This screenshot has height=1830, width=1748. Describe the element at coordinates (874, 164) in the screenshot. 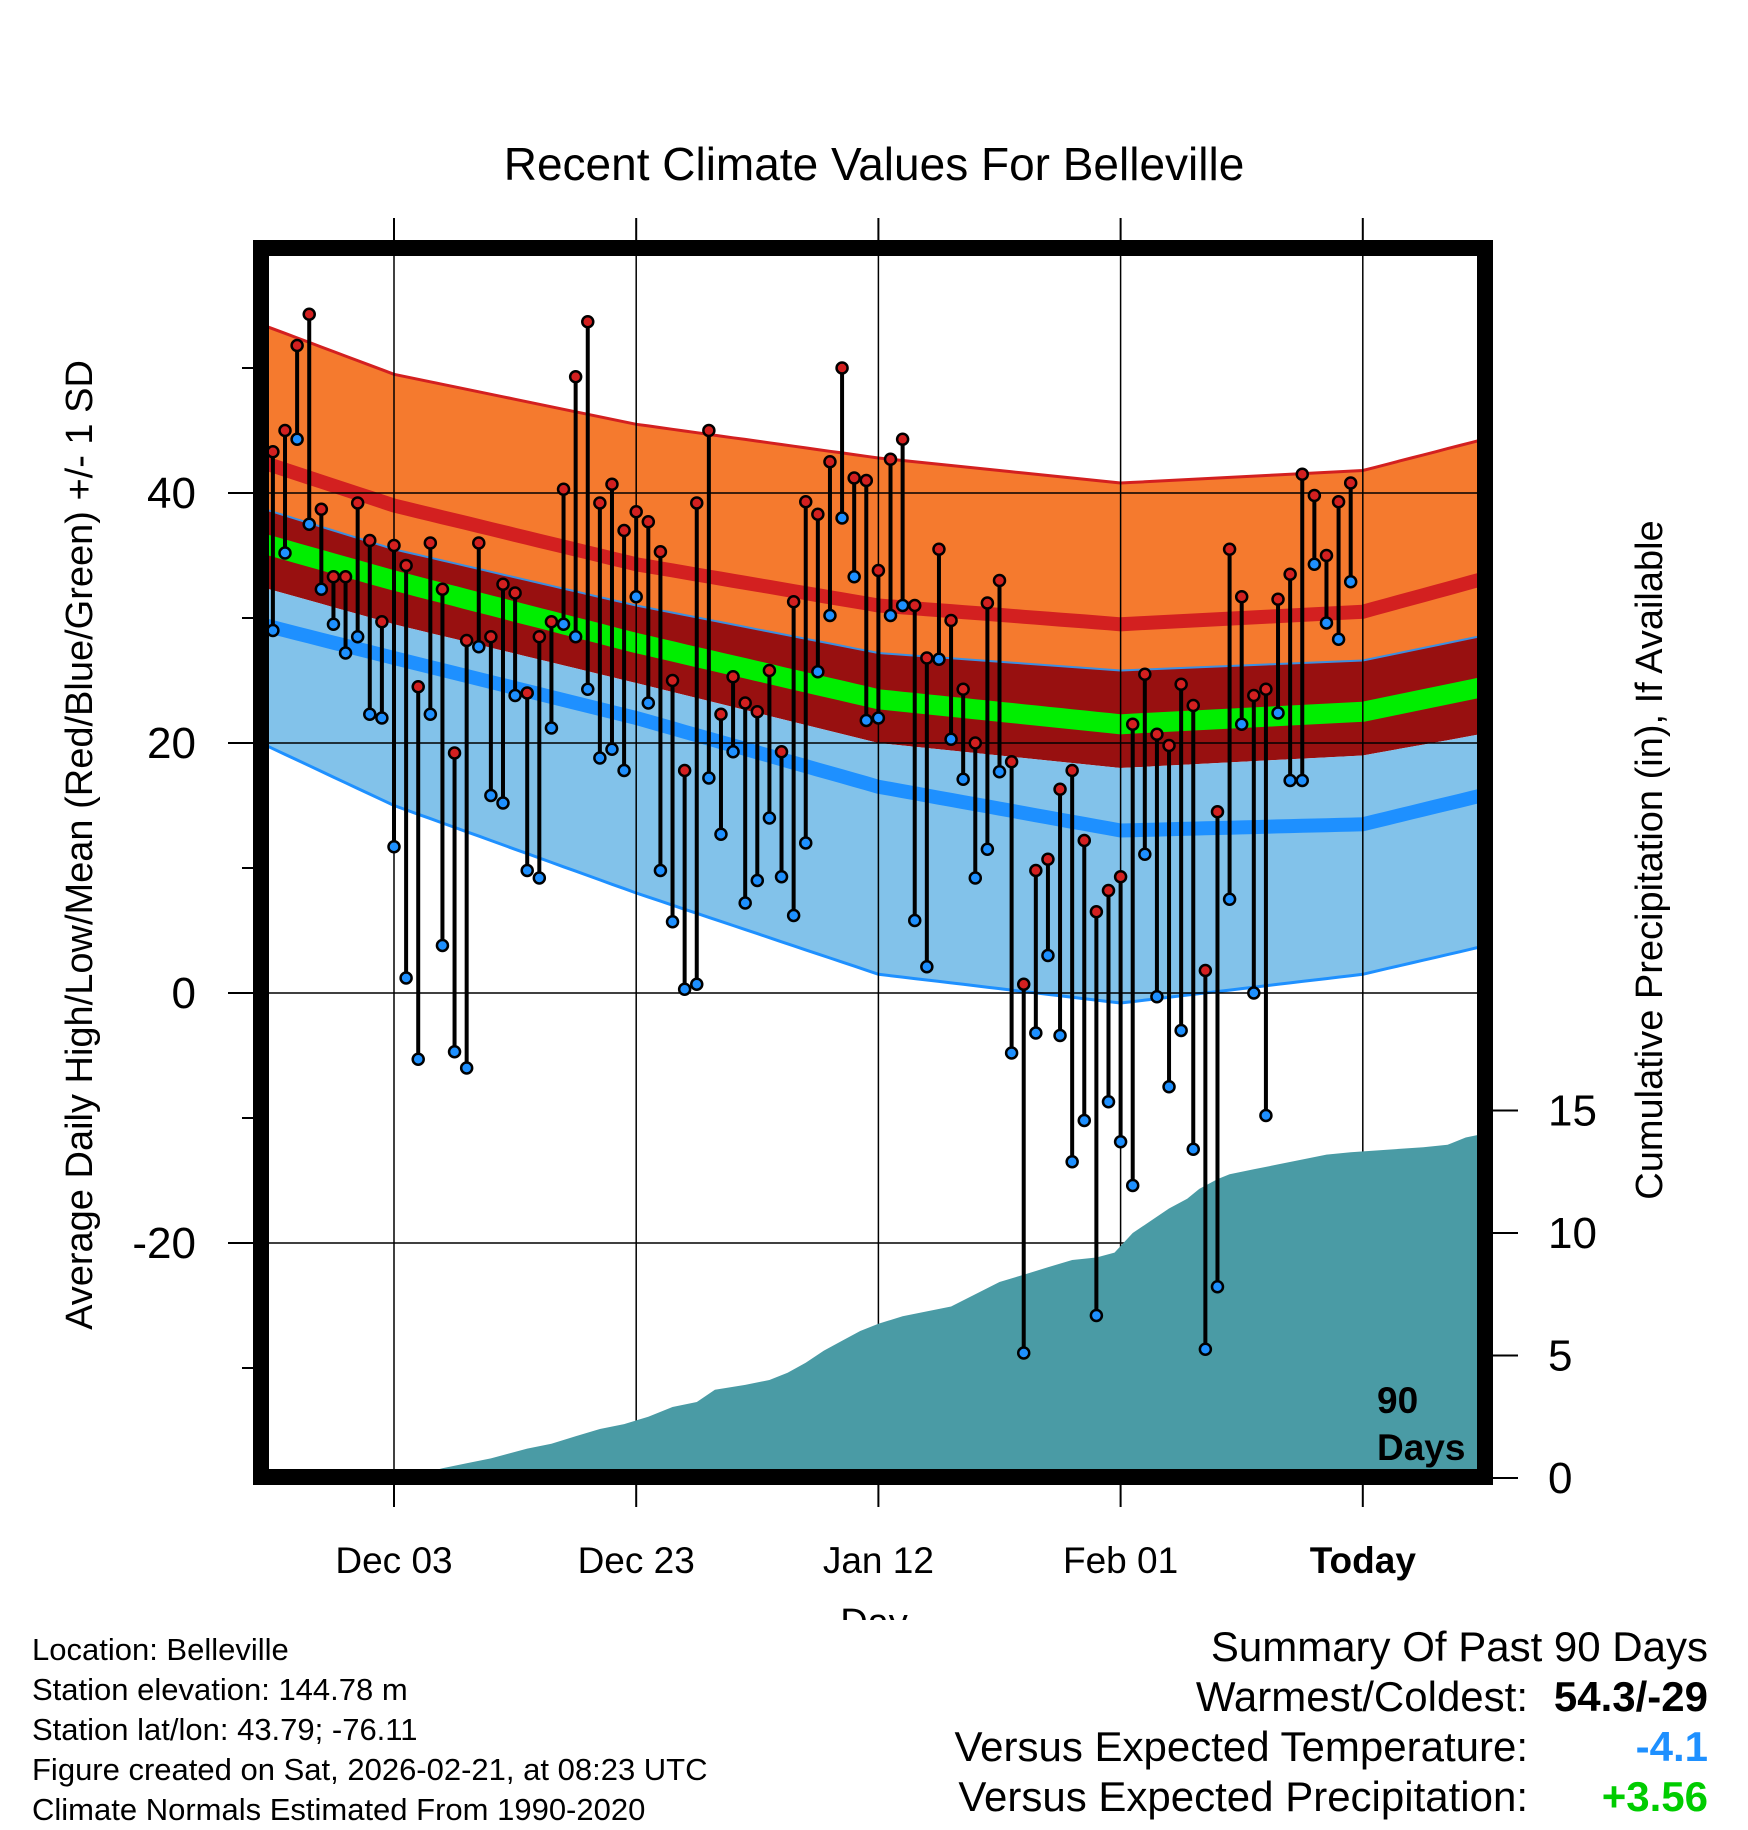

I see `chart-title: Recent Climate Values For Belleville` at that location.